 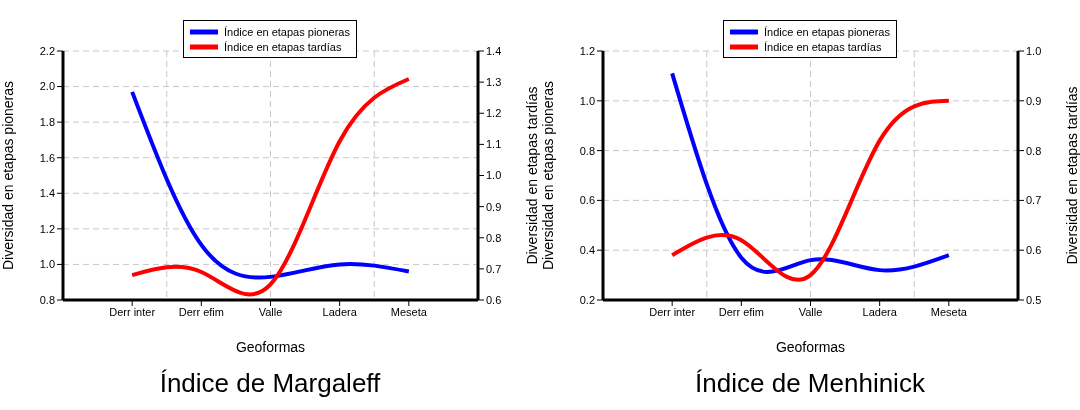 I want to click on y-tick-label: 2.0, so click(x=47, y=86).